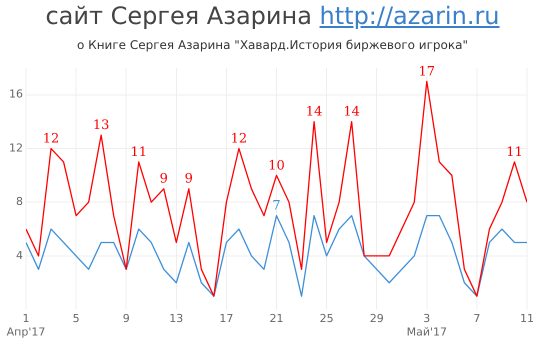  I want to click on data-label: 13, so click(101, 125).